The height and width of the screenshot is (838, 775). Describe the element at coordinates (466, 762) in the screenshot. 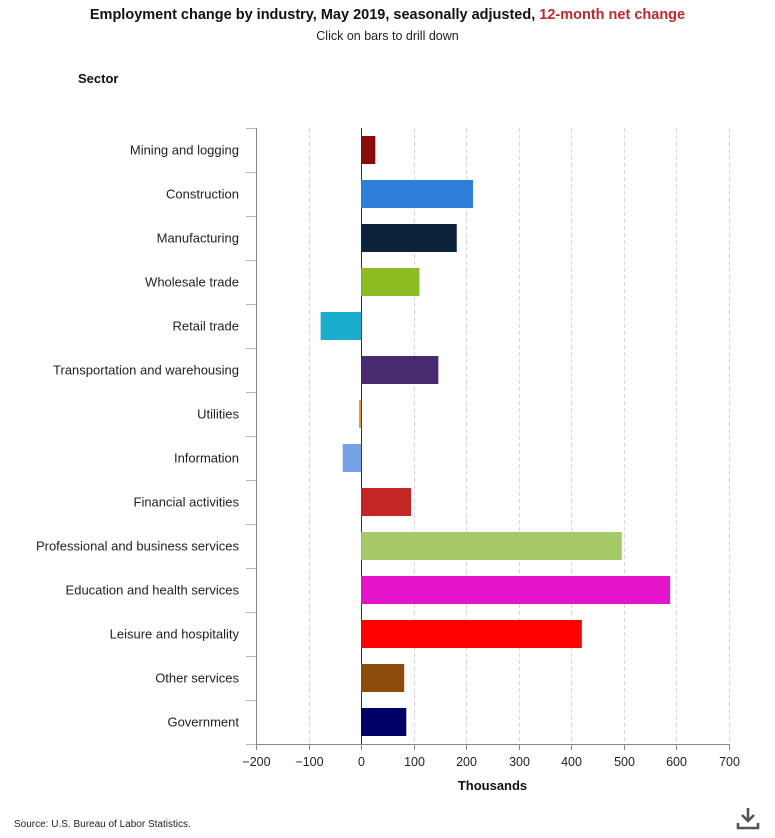

I see `x-tick-label: 200` at that location.